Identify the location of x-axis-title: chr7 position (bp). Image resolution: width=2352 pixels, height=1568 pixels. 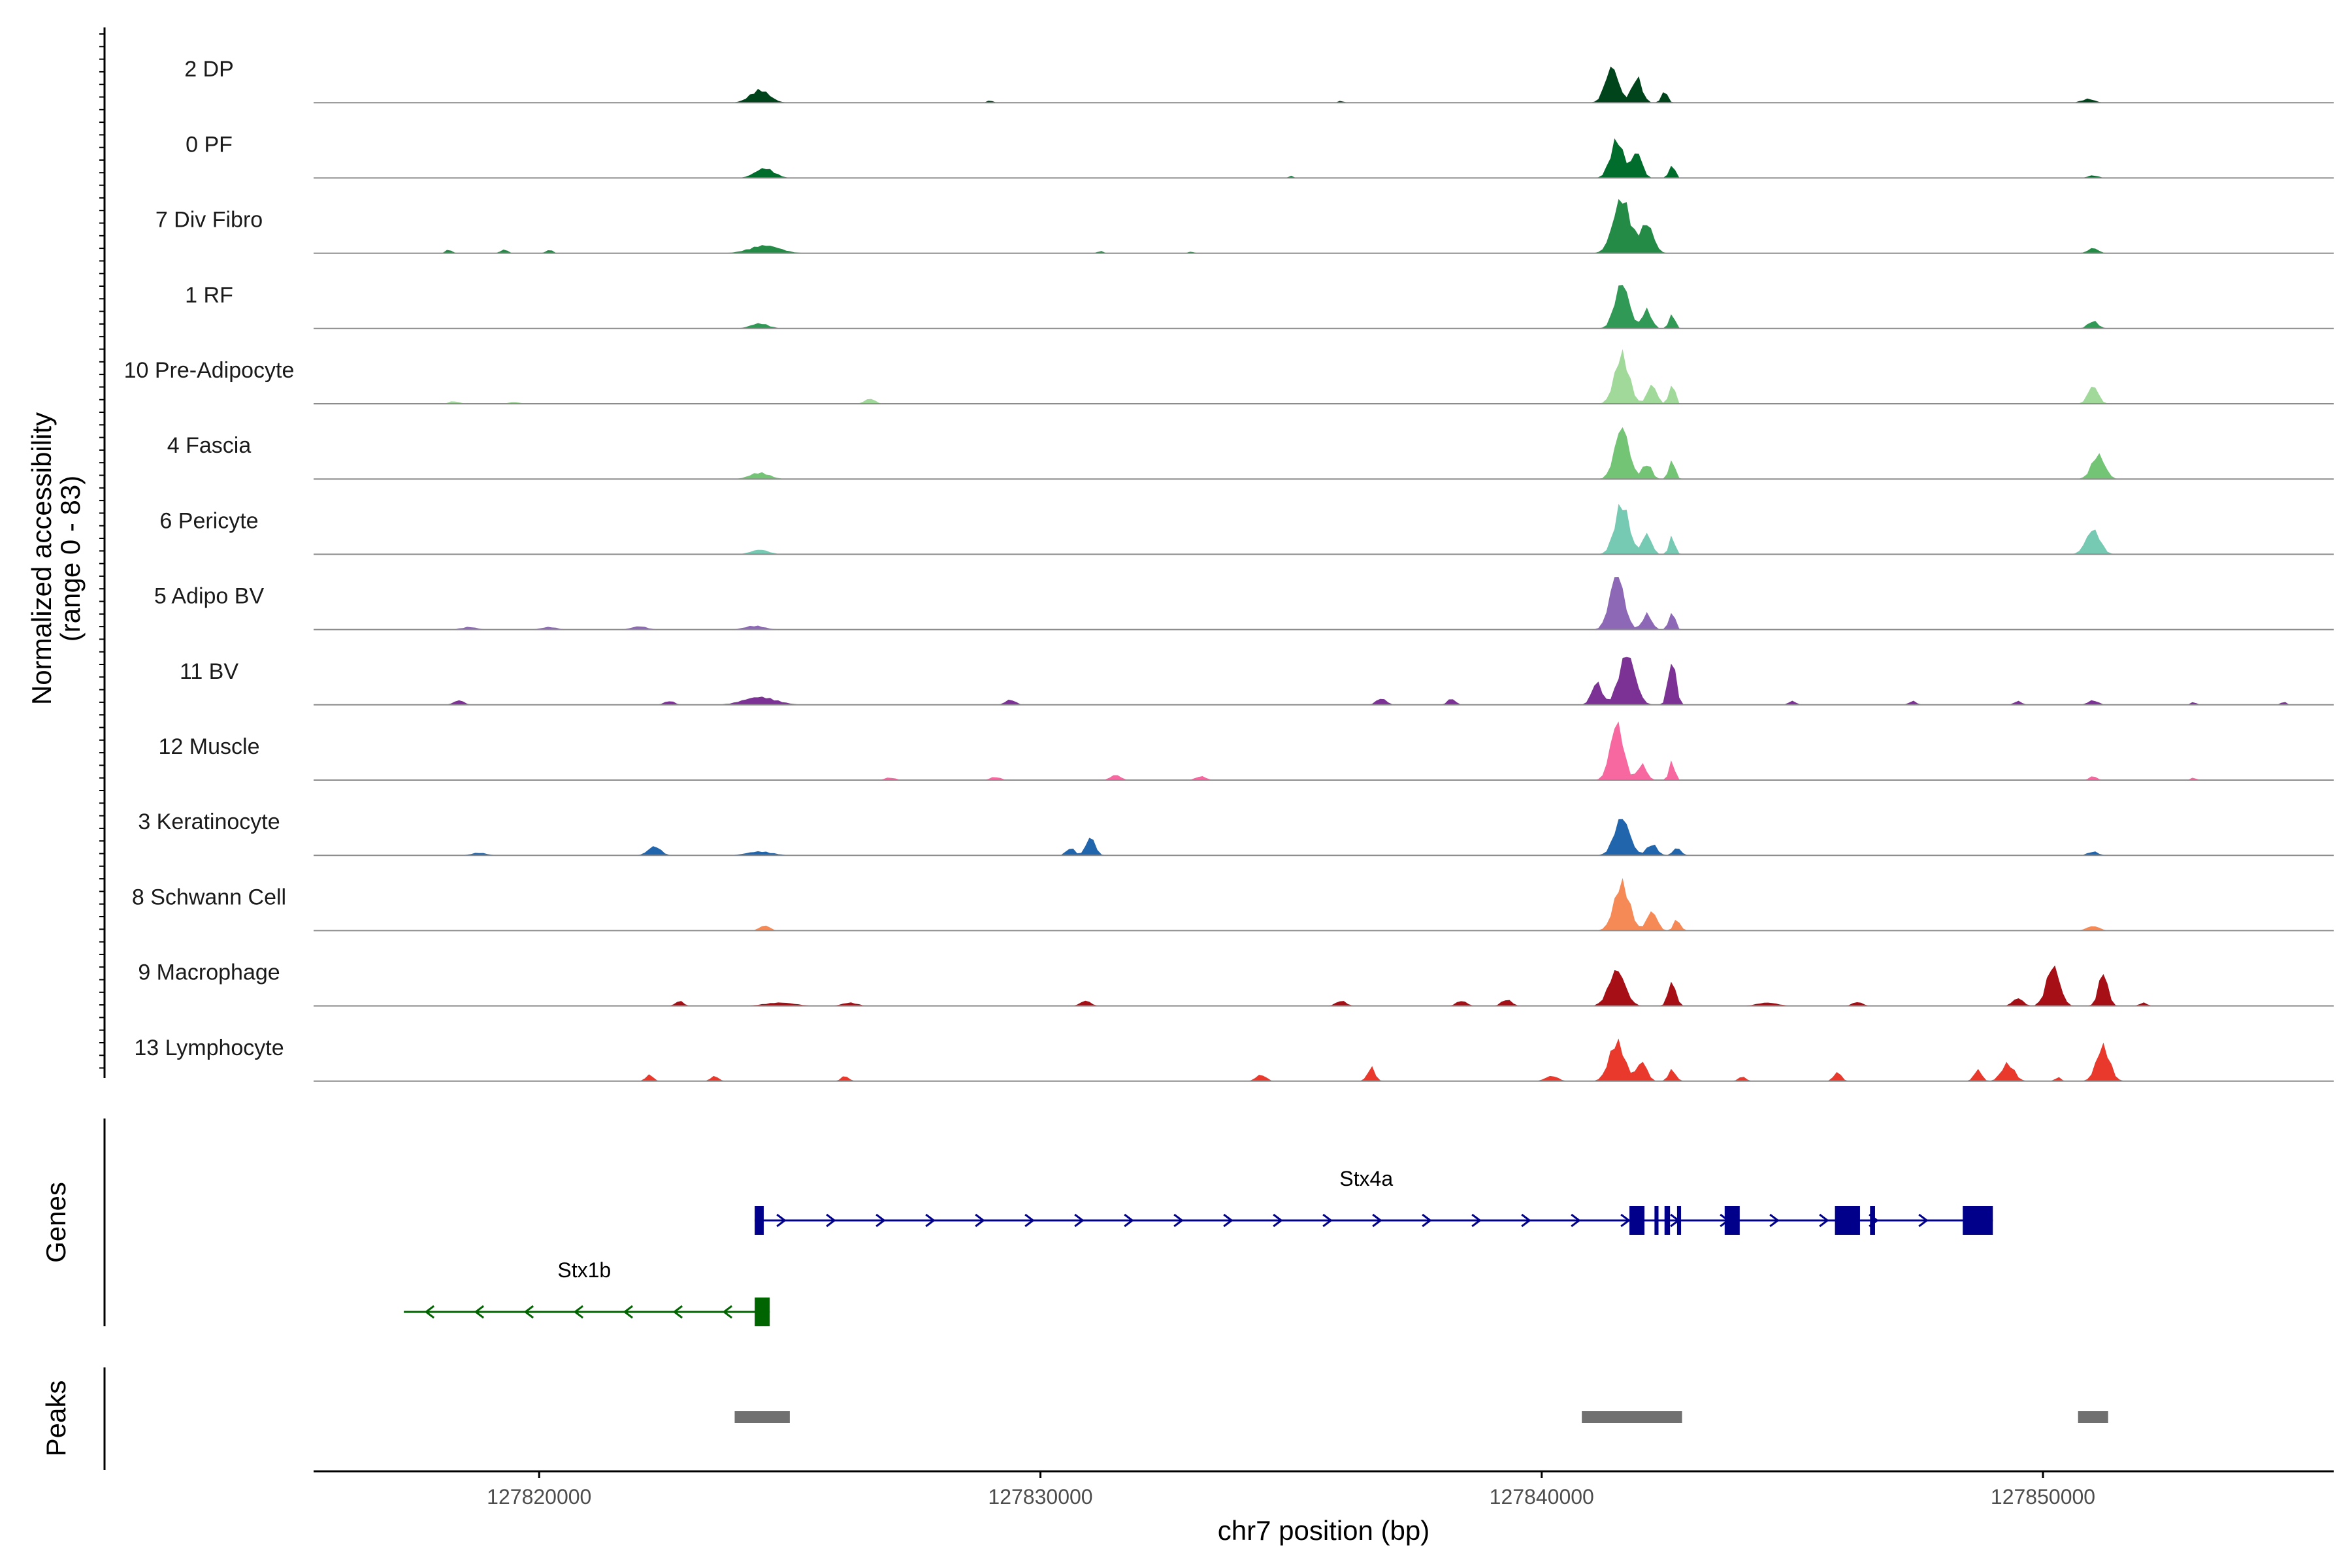
(1324, 1530).